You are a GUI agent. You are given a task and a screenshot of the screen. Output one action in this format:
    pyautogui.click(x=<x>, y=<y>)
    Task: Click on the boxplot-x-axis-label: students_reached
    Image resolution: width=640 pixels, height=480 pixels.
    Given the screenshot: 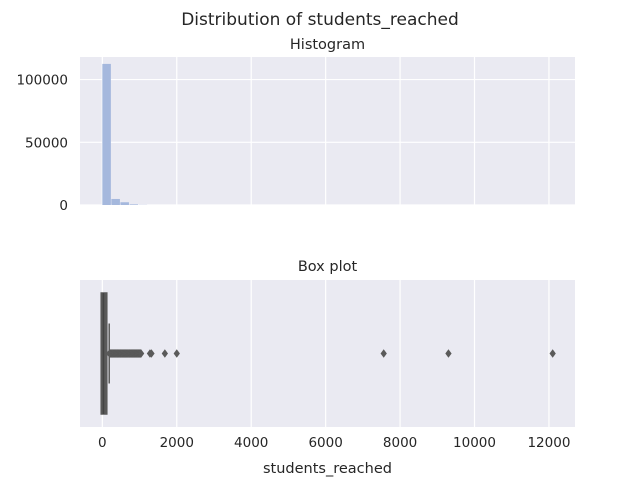 What is the action you would take?
    pyautogui.click(x=327, y=469)
    